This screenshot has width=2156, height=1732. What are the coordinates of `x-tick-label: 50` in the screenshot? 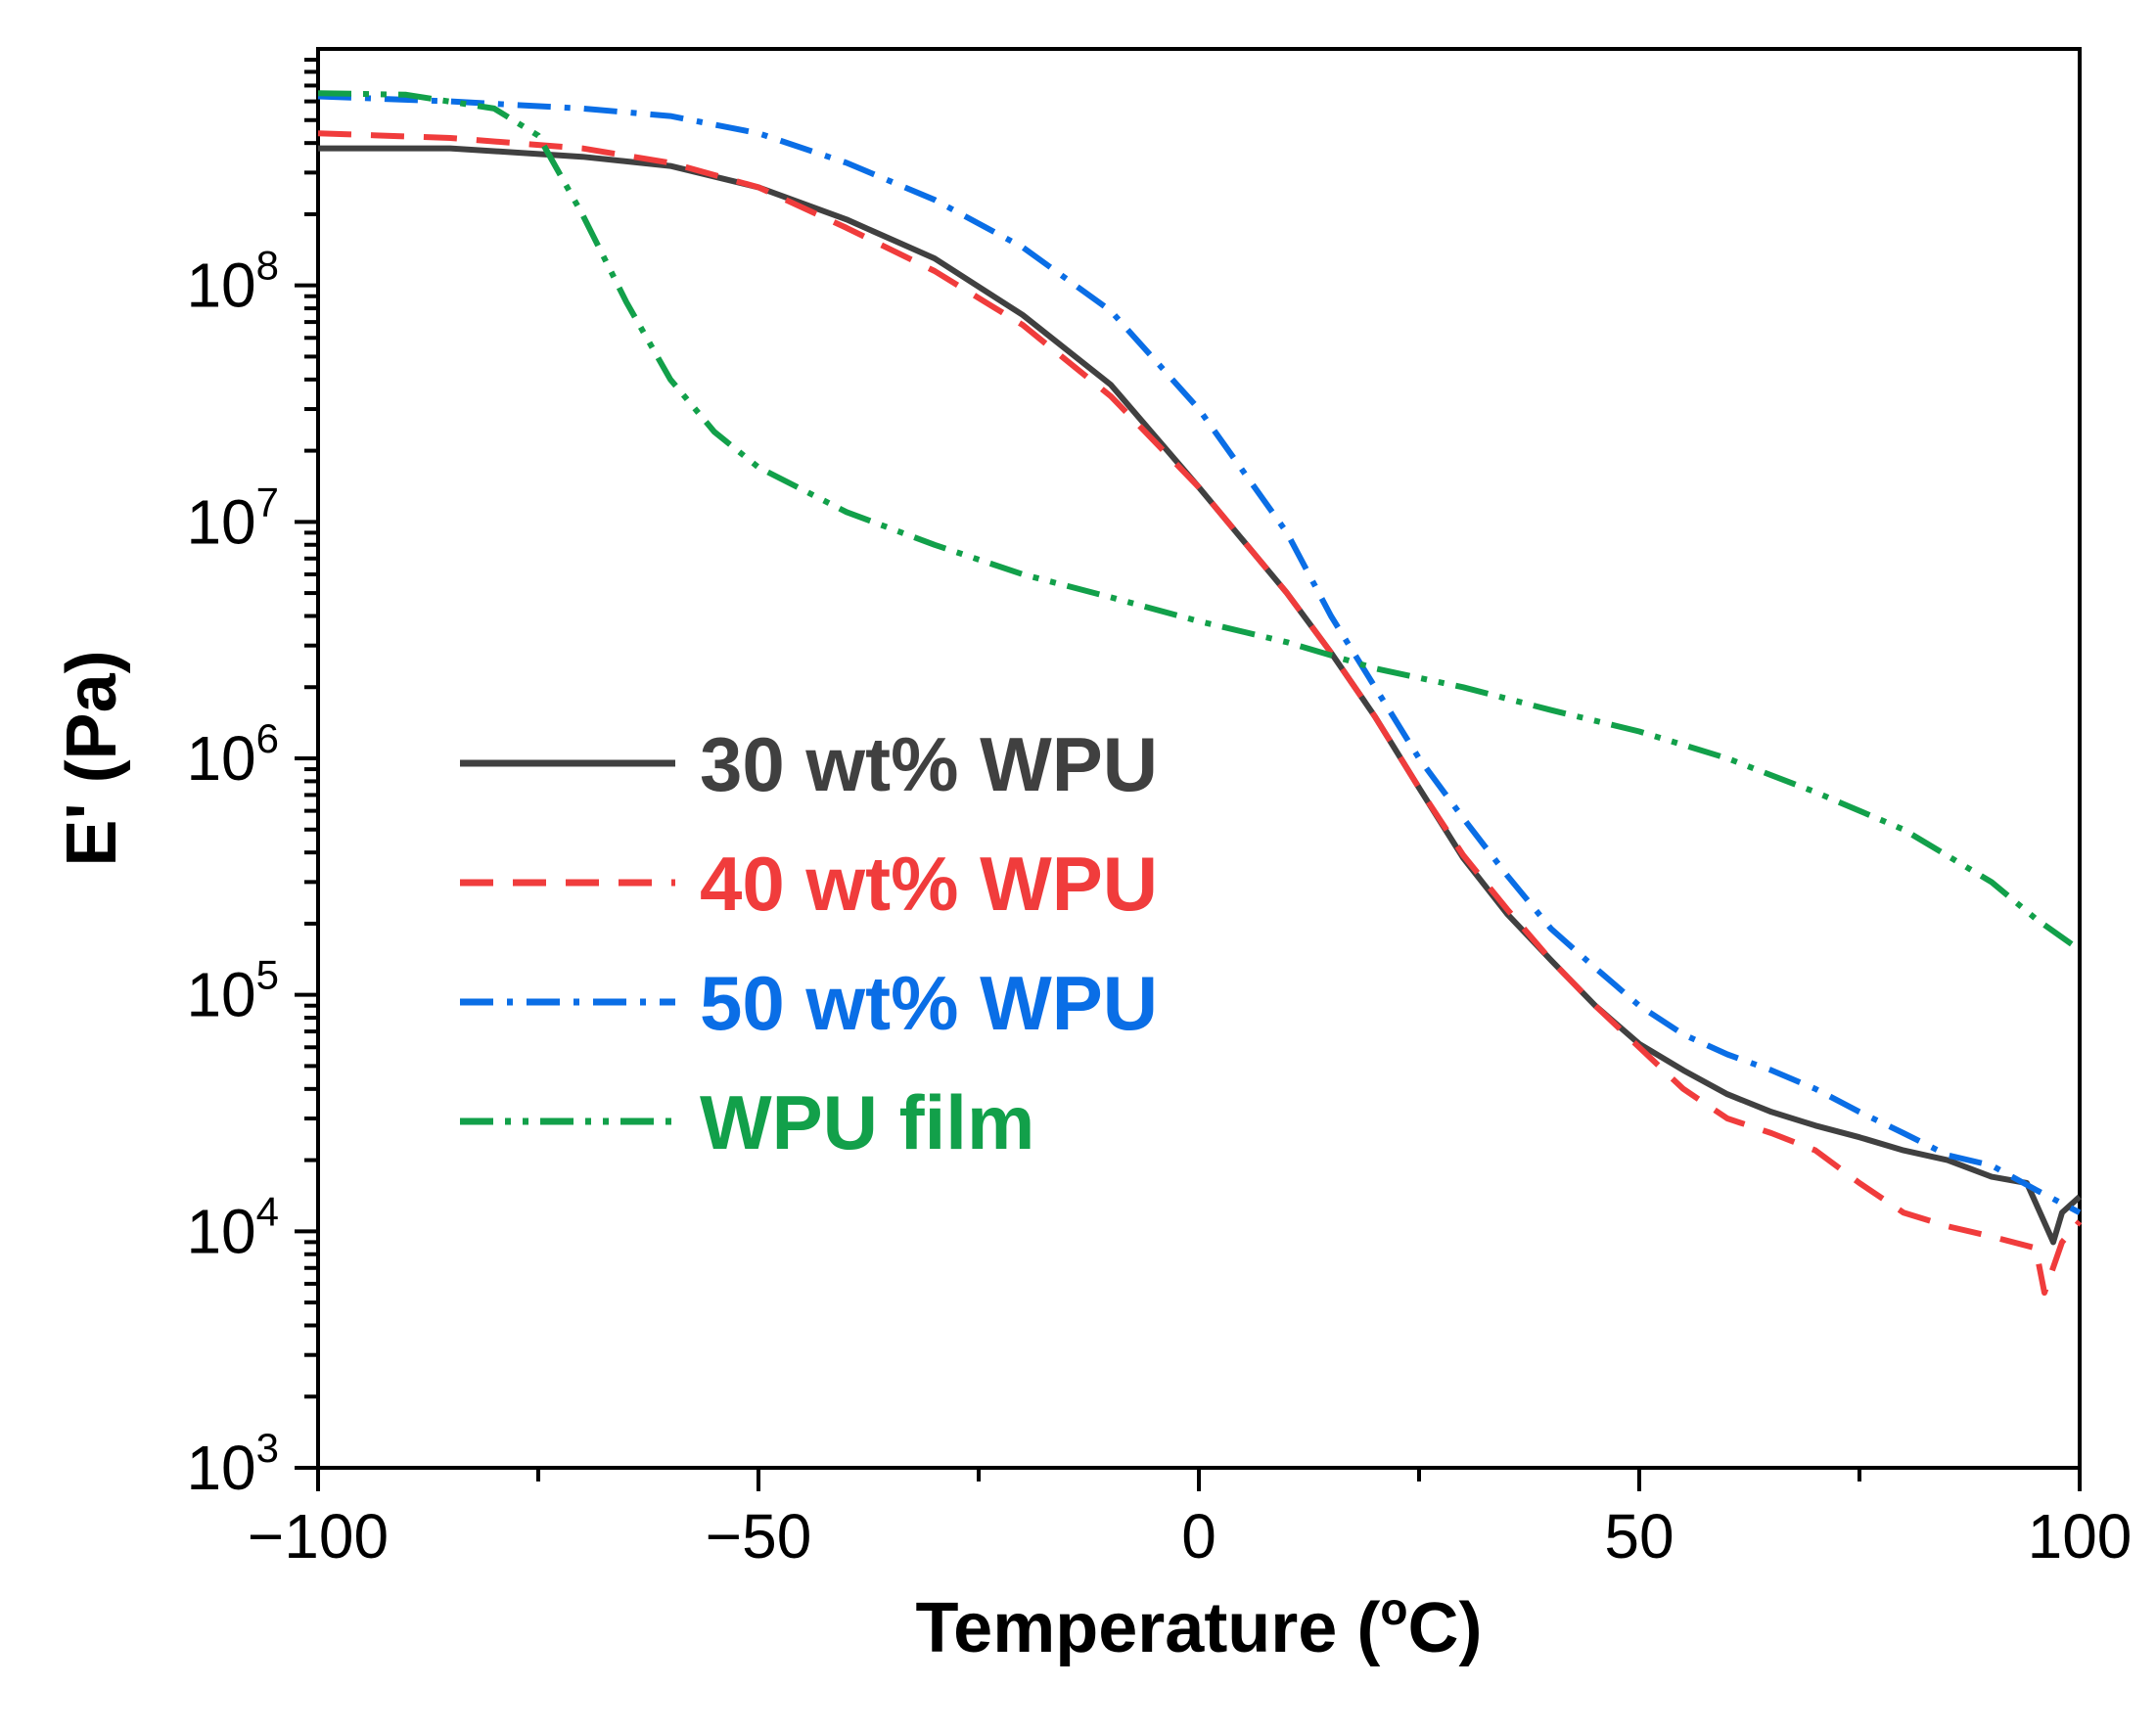 It's located at (1639, 1536).